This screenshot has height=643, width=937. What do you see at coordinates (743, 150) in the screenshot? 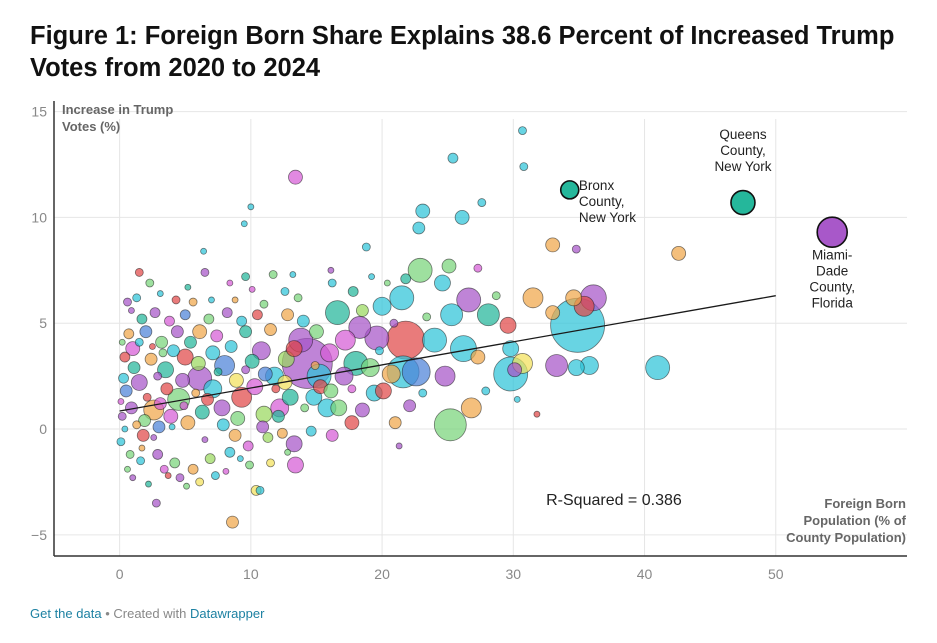
I see `county-label-line: County,` at bounding box center [743, 150].